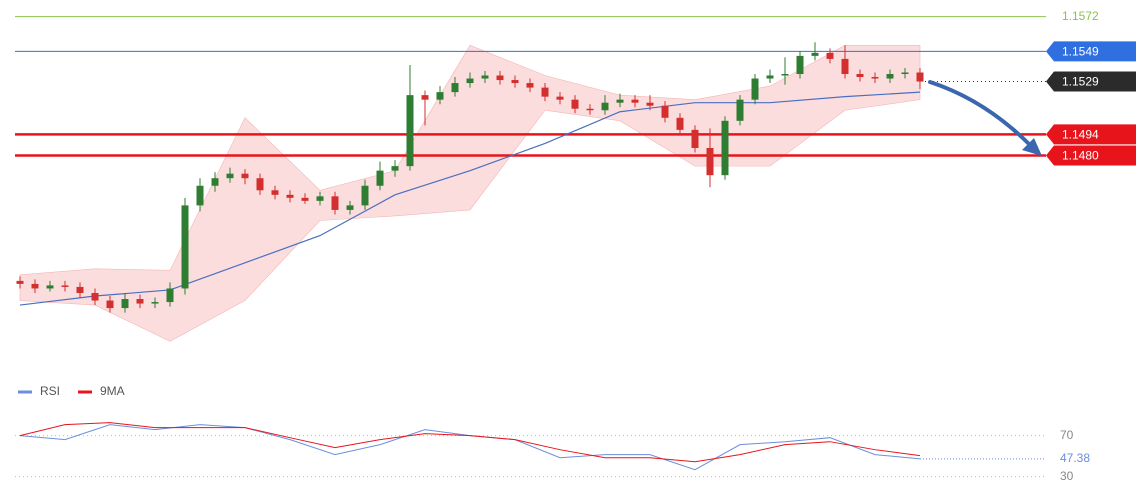 Image resolution: width=1140 pixels, height=500 pixels. I want to click on forecast-arrow, so click(980, 113).